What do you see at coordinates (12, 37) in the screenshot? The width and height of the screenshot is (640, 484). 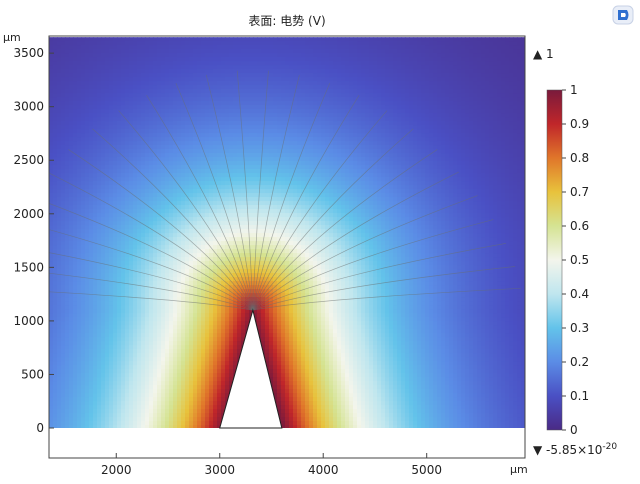 I see `y-axis-unit: µm` at bounding box center [12, 37].